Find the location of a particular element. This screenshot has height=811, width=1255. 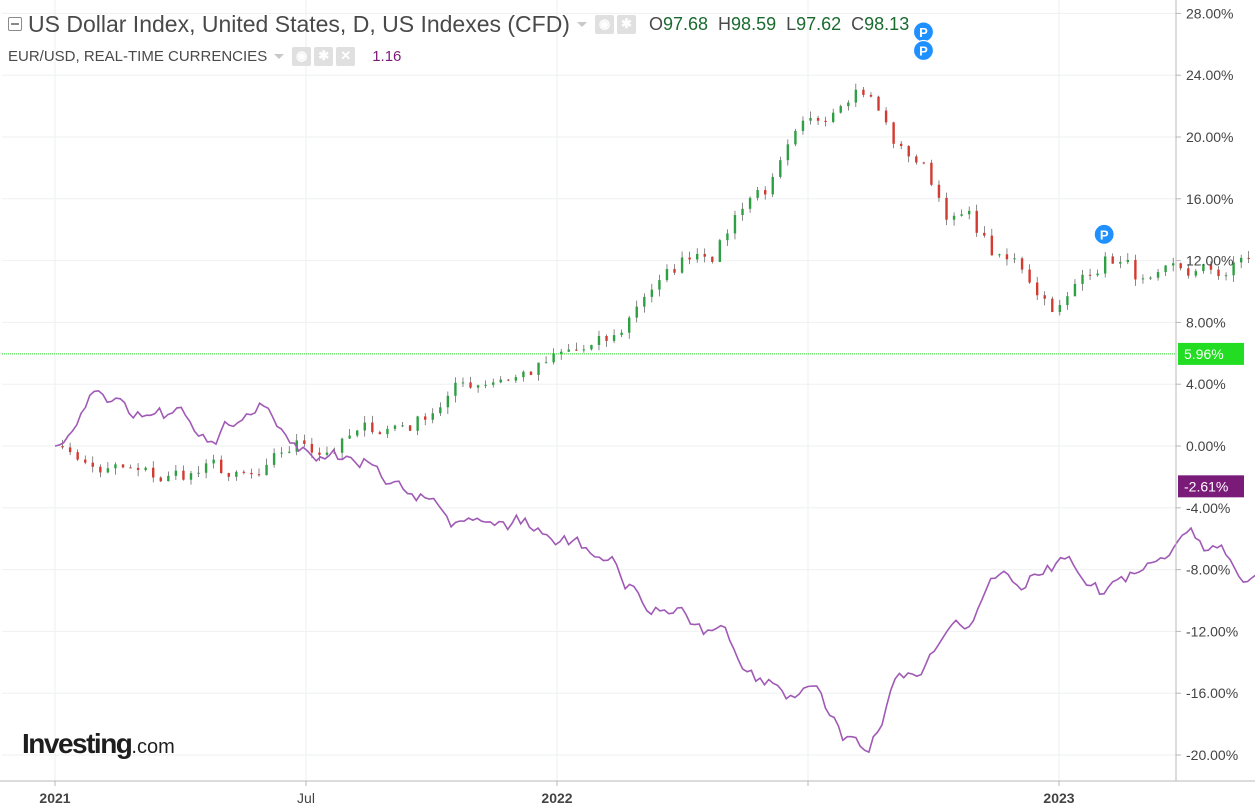

ohlc-close: C98.13 is located at coordinates (880, 23).